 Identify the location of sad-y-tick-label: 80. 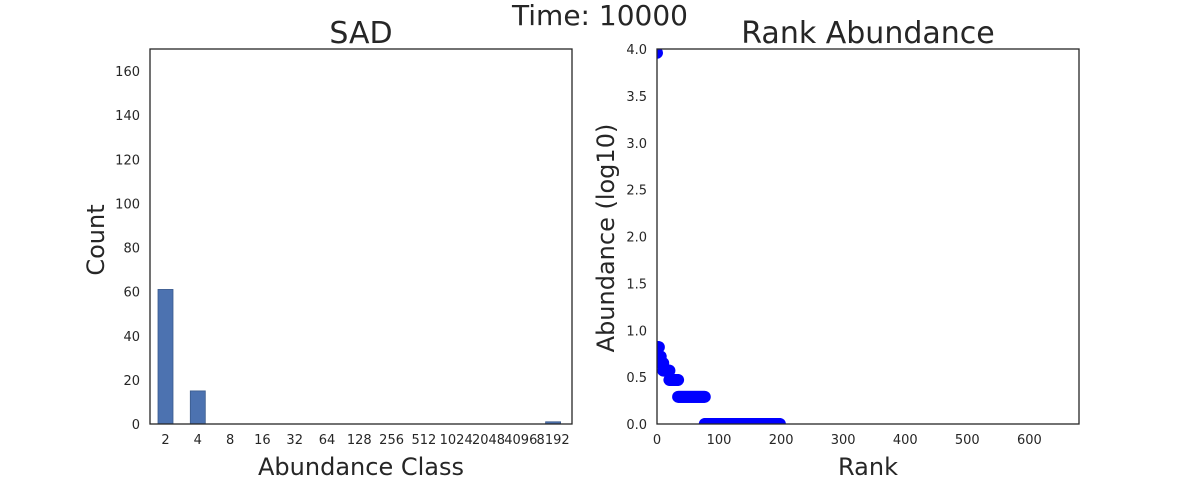
(131, 249).